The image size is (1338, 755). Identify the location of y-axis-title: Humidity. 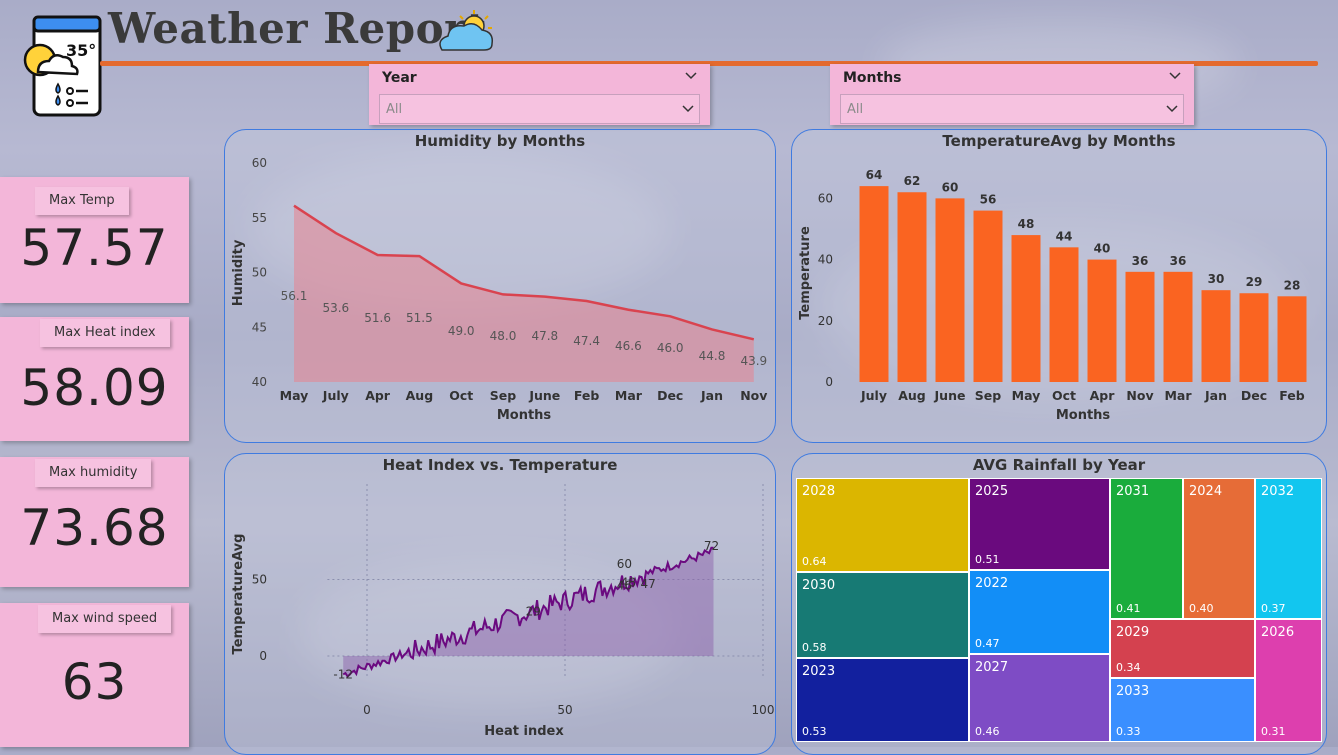
(238, 272).